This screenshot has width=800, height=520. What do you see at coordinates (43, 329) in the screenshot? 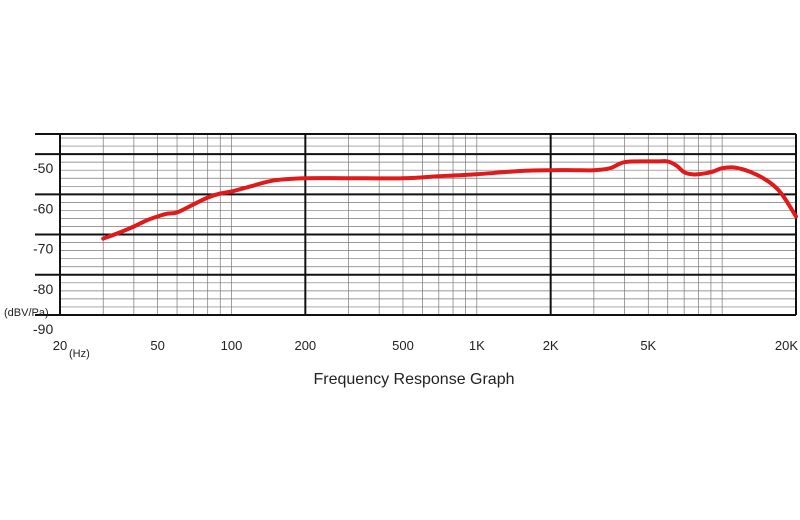
I see `y-tick-label: -90` at bounding box center [43, 329].